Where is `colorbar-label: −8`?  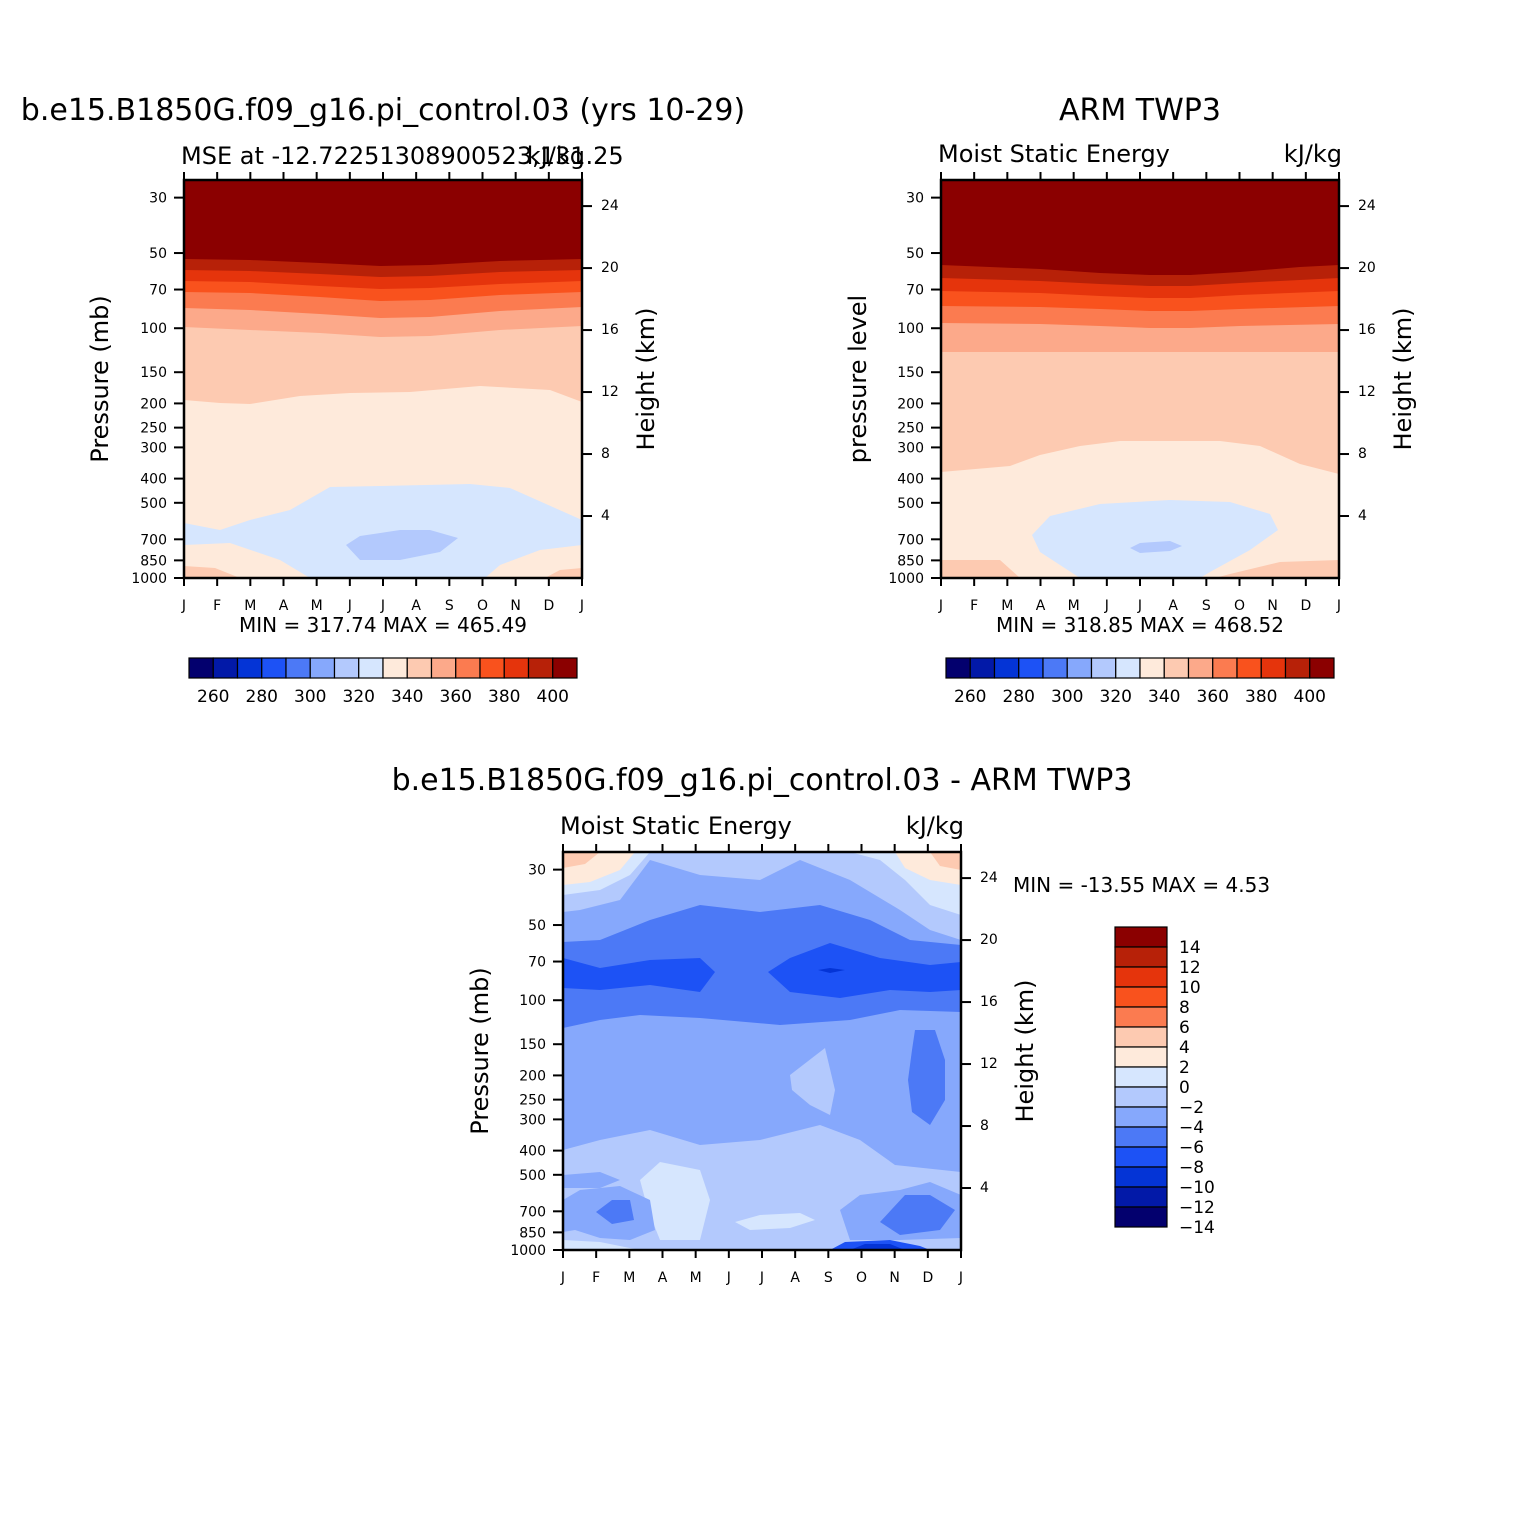 colorbar-label: −8 is located at coordinates (1191, 1168).